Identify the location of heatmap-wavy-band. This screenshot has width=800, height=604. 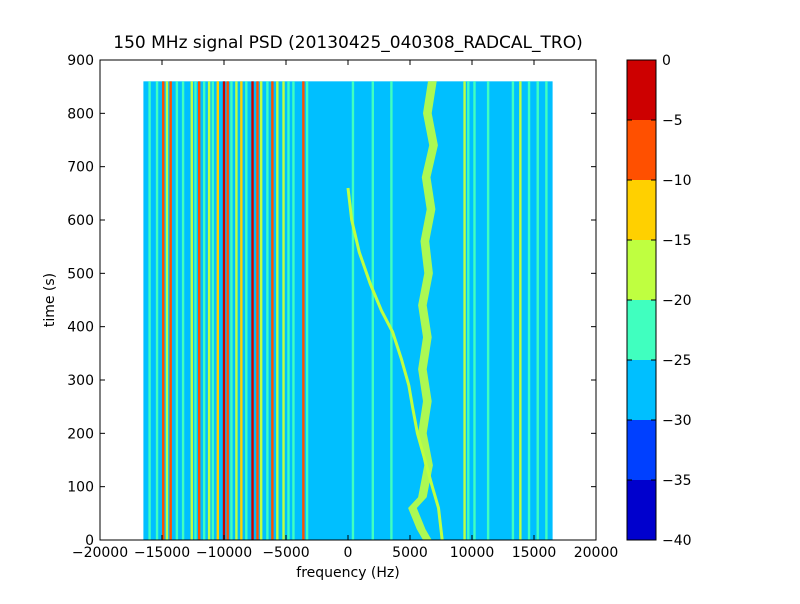
(423, 310).